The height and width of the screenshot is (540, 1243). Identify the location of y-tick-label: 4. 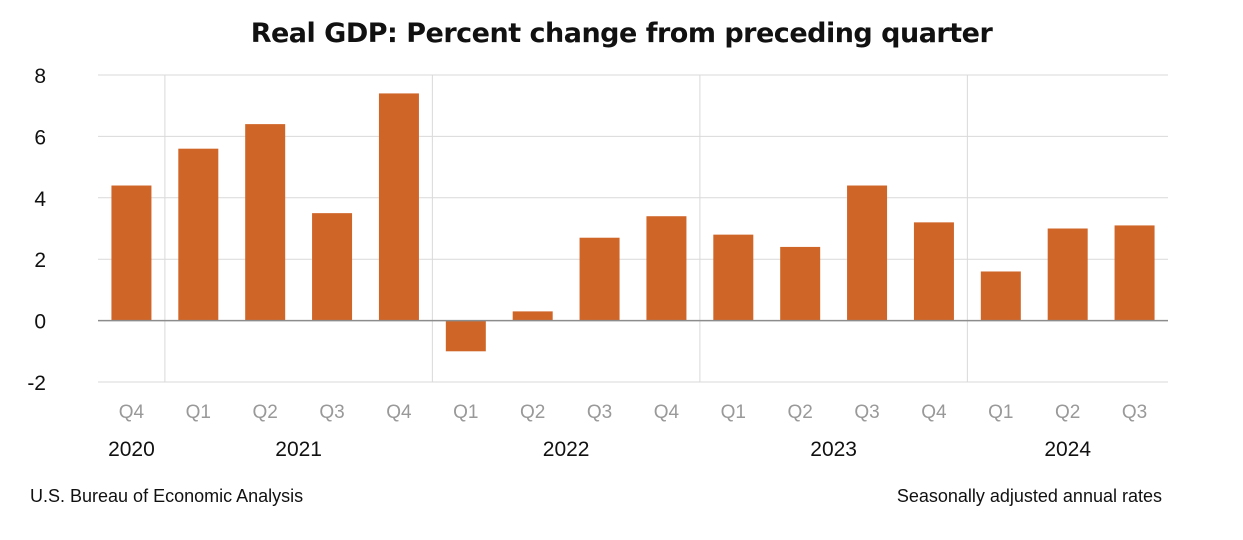
(40, 199).